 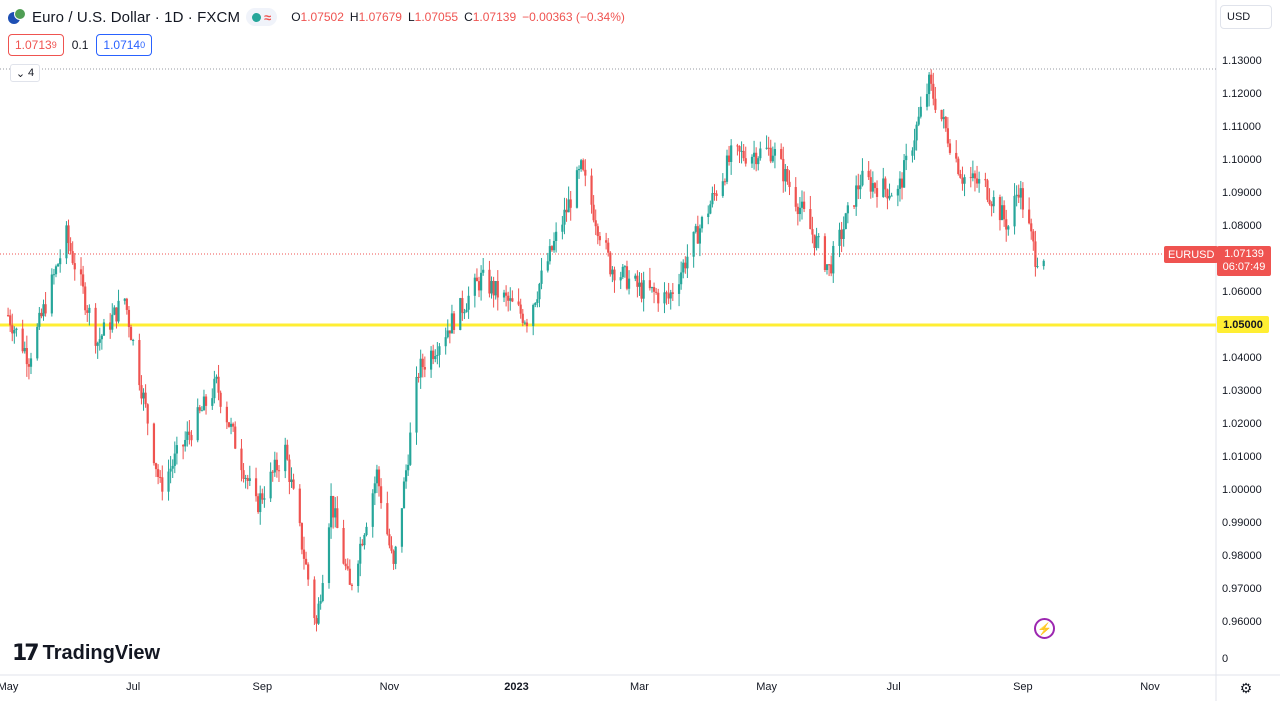 I want to click on open-value: 1.07502, so click(x=322, y=17).